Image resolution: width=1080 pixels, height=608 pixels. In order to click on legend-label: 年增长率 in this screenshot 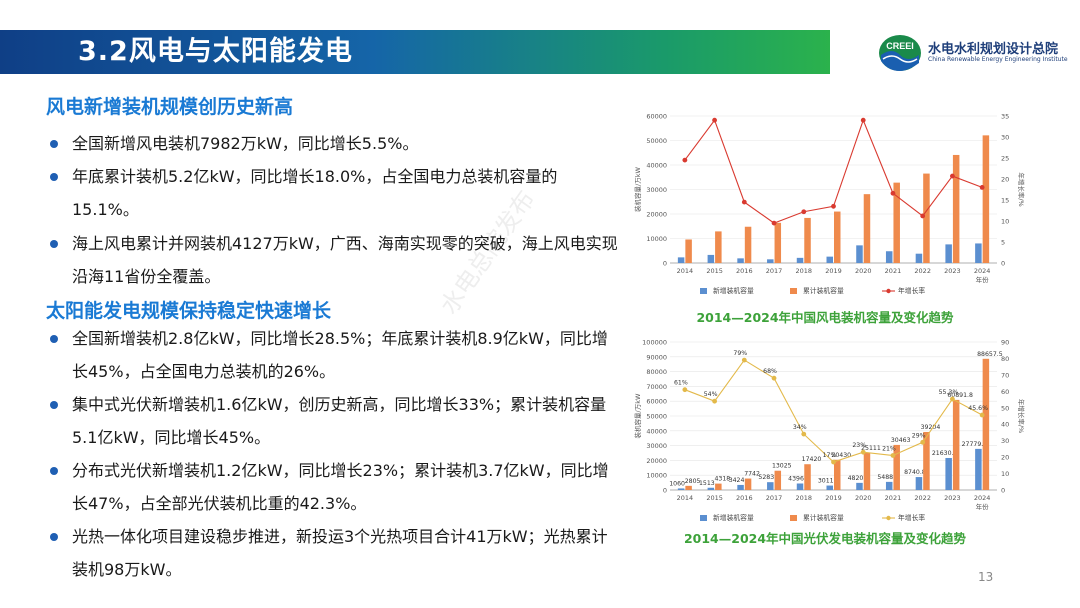, I will do `click(911, 290)`.